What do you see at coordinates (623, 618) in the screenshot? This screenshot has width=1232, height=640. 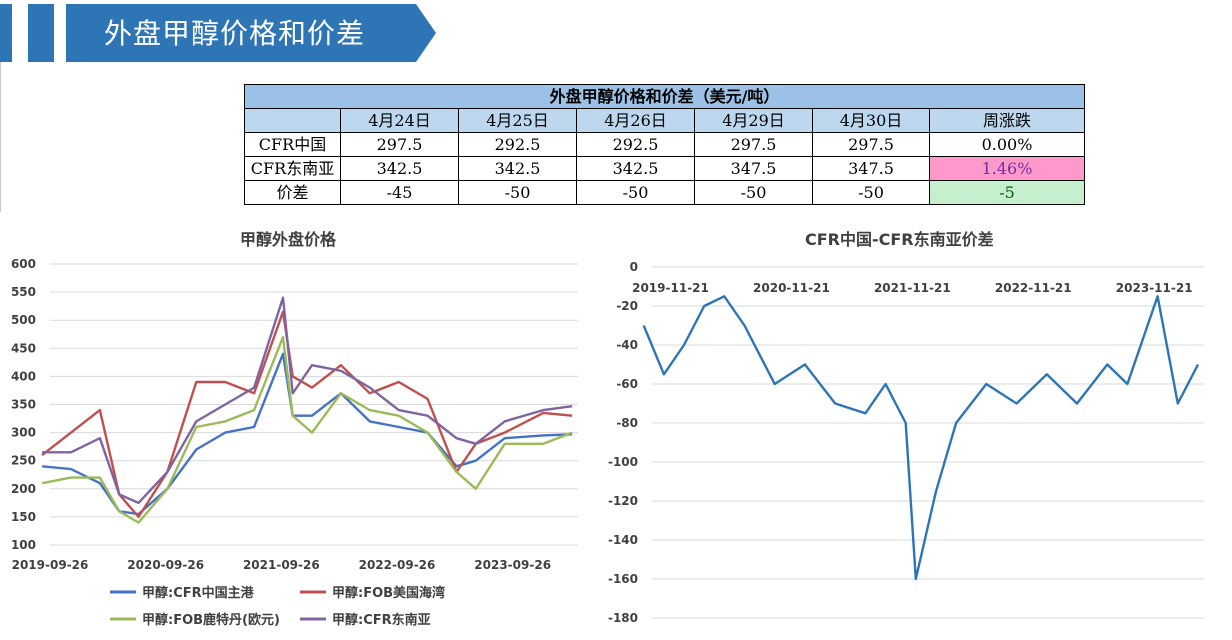 I see `y-tick-label: -180` at bounding box center [623, 618].